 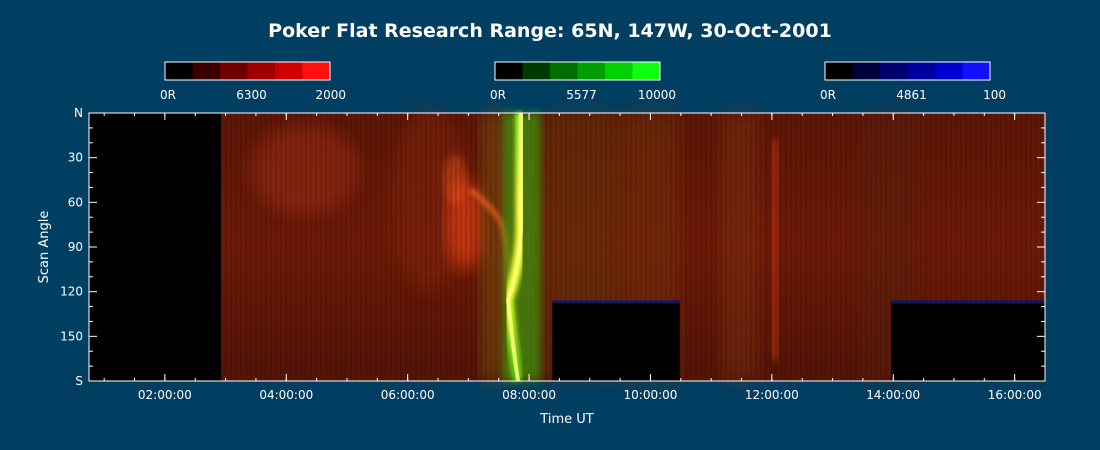 I want to click on y-axis-label: Scan Angle, so click(x=44, y=247).